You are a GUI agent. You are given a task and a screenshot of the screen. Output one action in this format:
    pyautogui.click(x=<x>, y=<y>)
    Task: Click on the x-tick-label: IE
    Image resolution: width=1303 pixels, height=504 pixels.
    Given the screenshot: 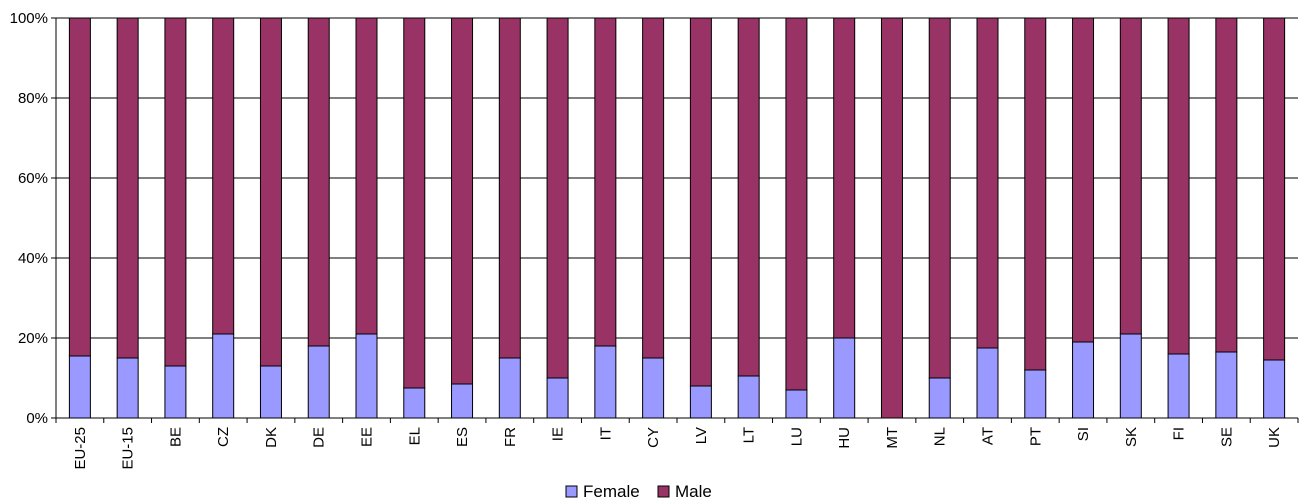 What is the action you would take?
    pyautogui.click(x=558, y=434)
    